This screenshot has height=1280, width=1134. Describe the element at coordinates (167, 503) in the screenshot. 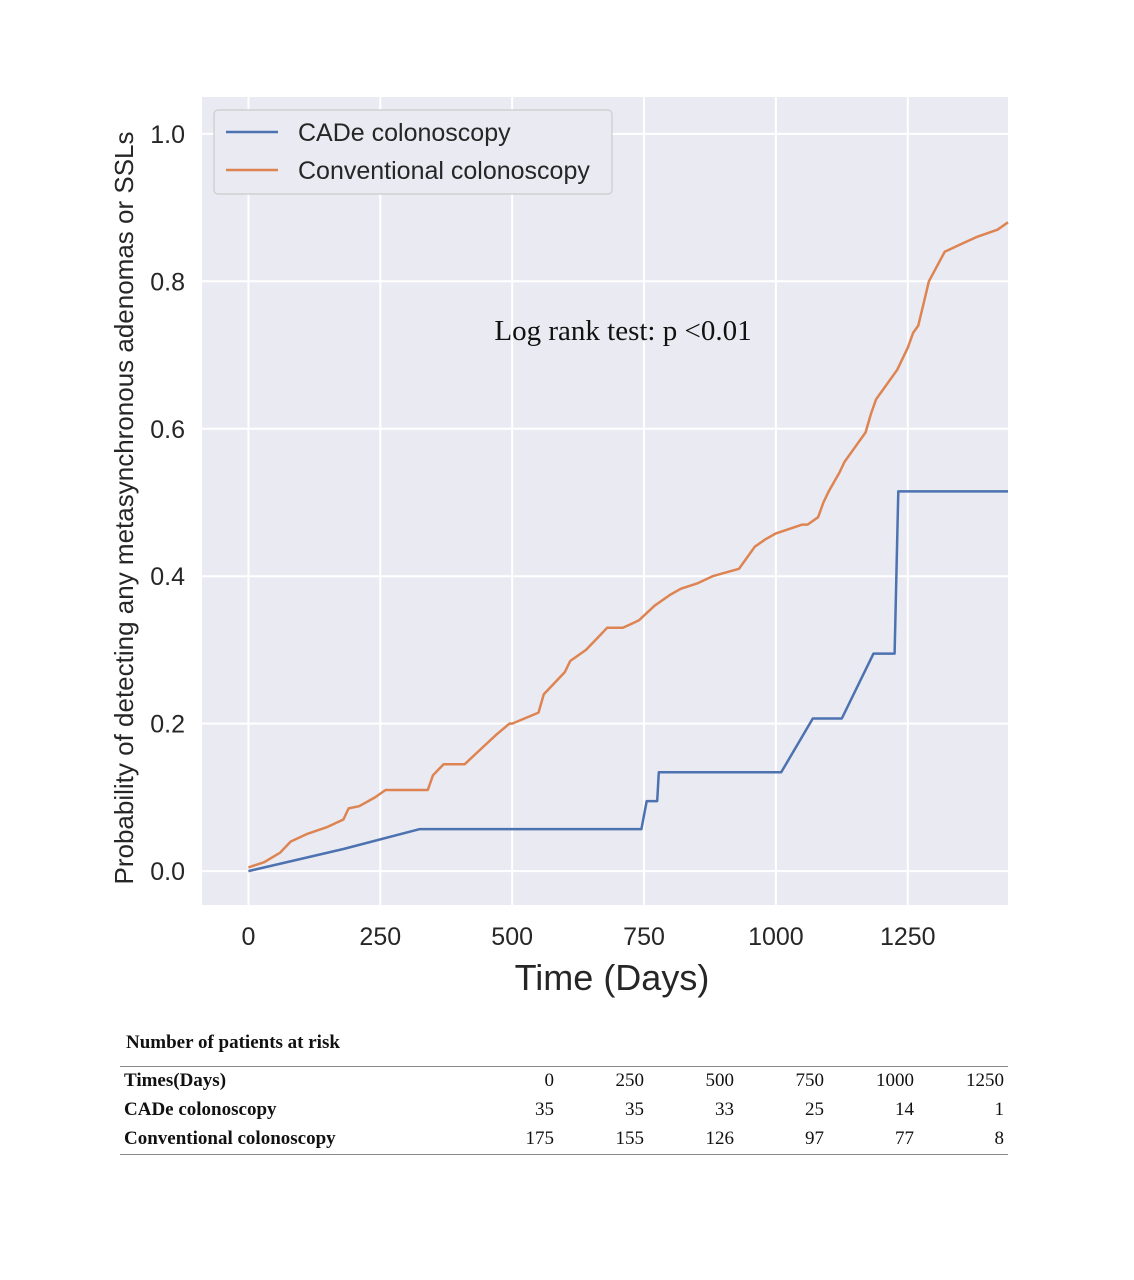

I see `y-tick-labels: 0.0 0.2 0.4 0.6 0.8 1.0` at that location.